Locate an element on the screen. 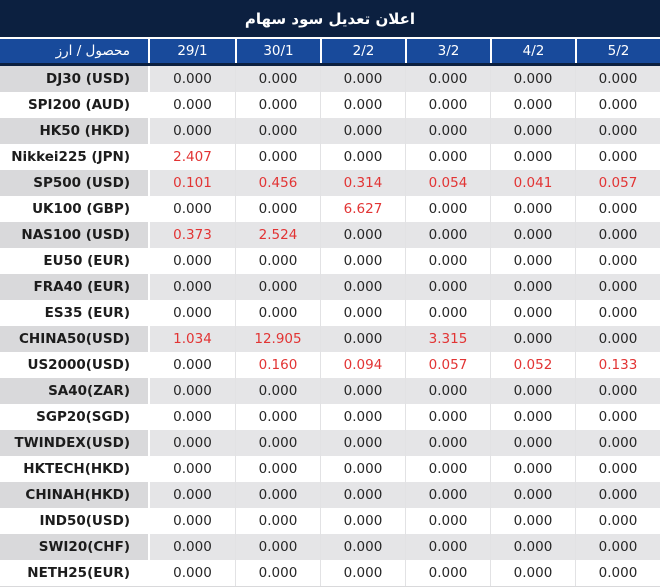  row-label: NETH25(EUR) is located at coordinates (75, 573).